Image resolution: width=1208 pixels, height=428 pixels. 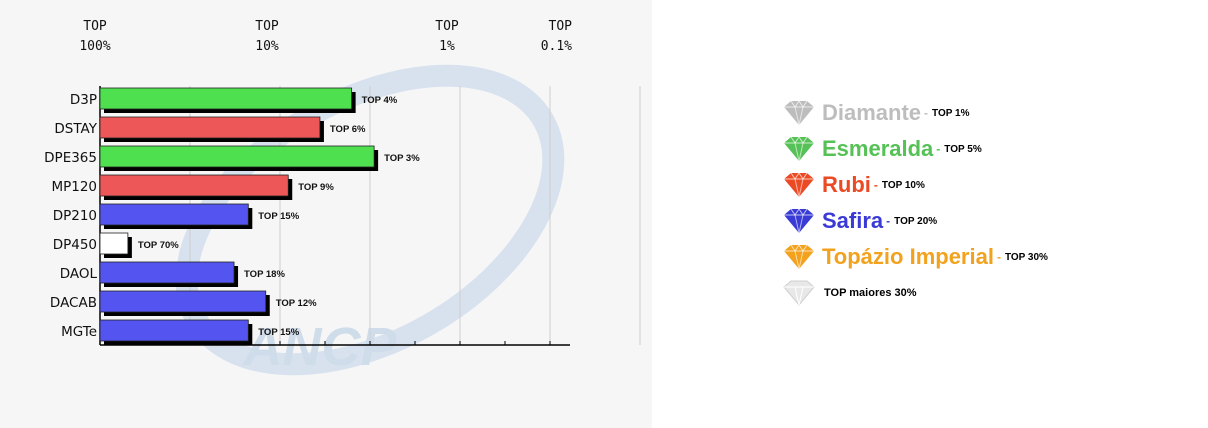 I want to click on top-axis-label-line2: 100%, so click(x=94, y=46).